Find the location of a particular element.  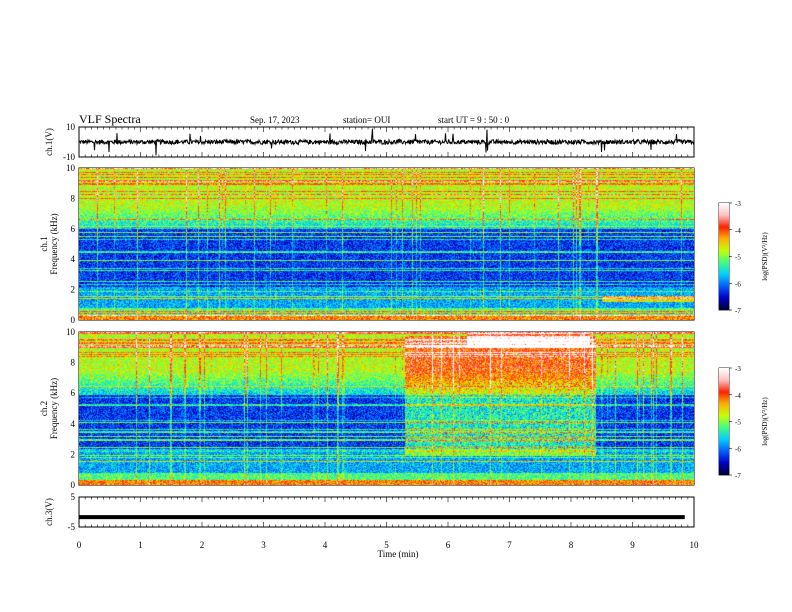

x-tick-label: 7 is located at coordinates (509, 545).